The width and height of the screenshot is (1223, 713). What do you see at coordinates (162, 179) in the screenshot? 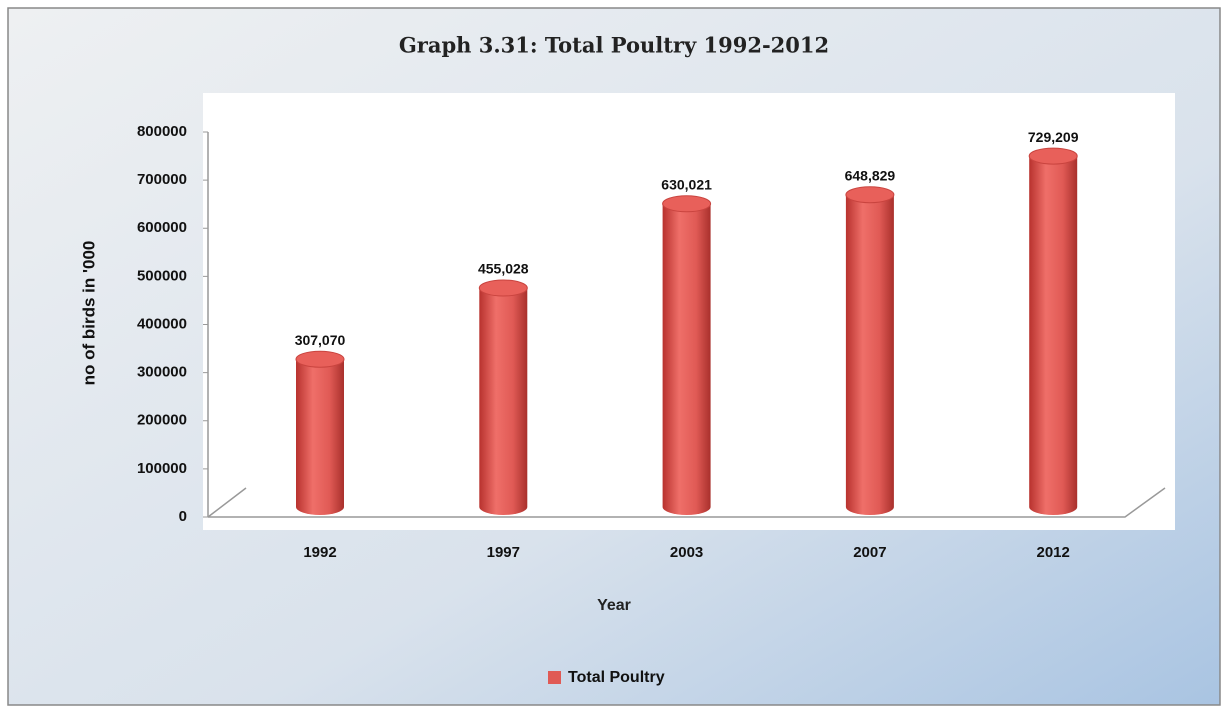
I see `y-tick-label: 700000` at bounding box center [162, 179].